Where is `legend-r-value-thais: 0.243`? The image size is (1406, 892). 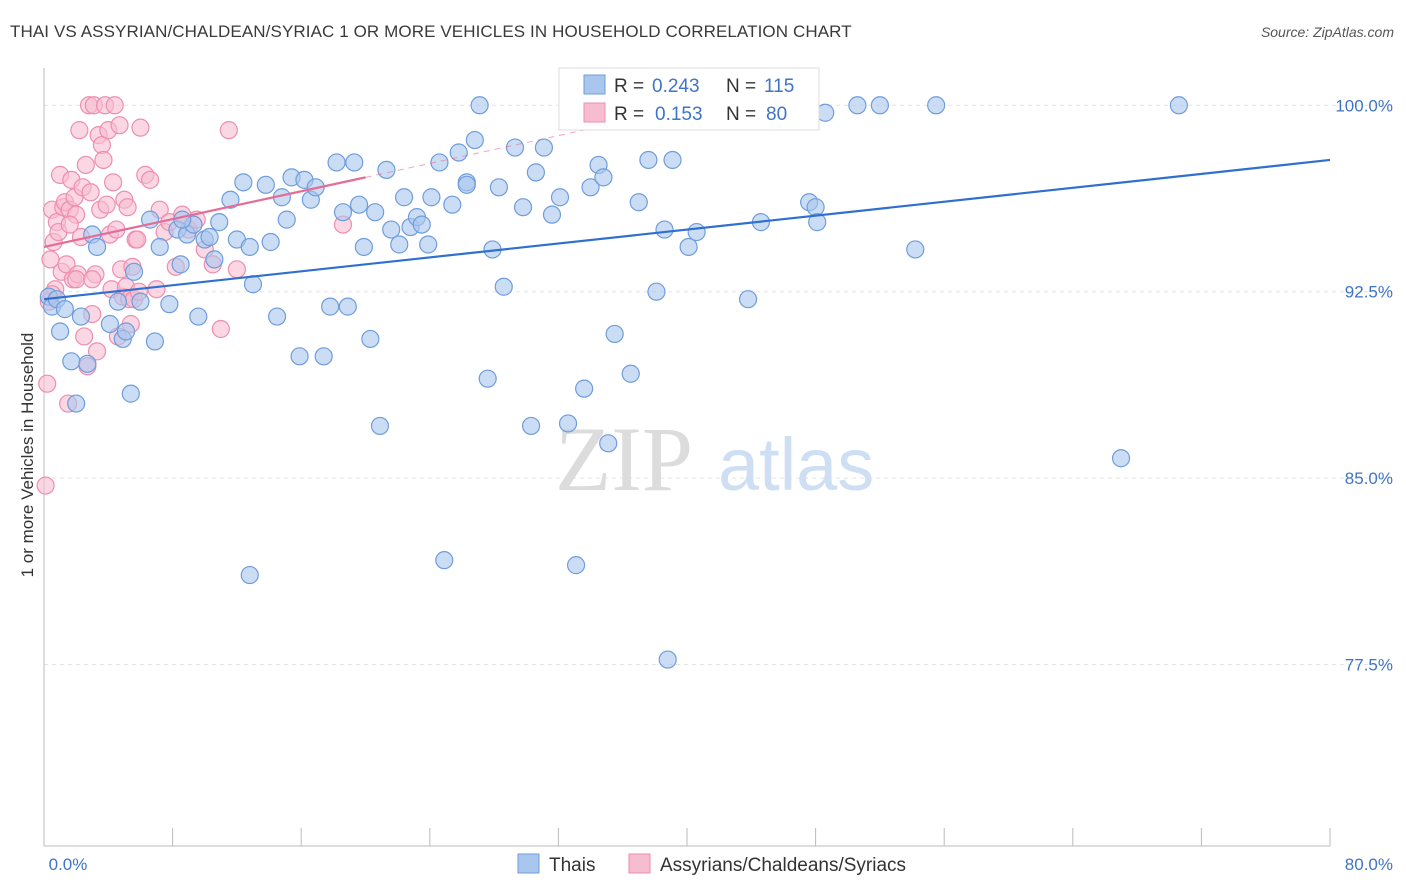
legend-r-value-thais: 0.243 is located at coordinates (676, 86).